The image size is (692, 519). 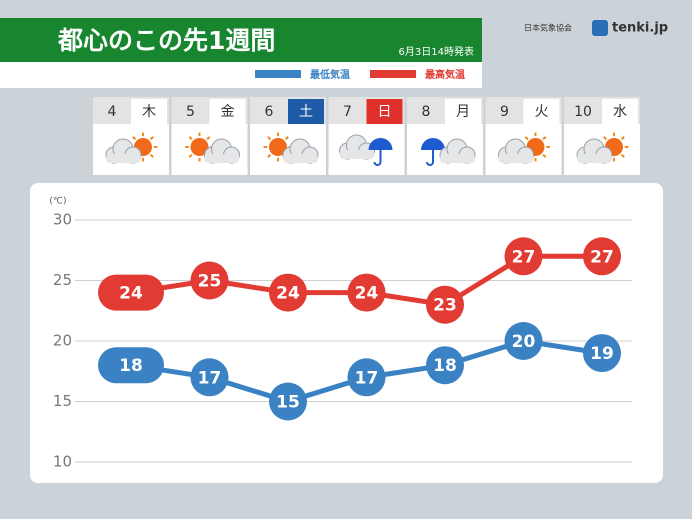 I want to click on weekday: 木, so click(x=149, y=112).